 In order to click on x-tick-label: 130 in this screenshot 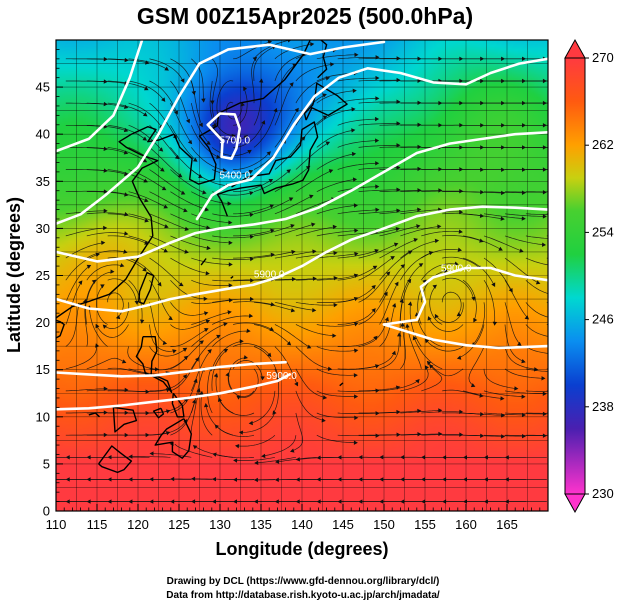, I will do `click(220, 524)`.